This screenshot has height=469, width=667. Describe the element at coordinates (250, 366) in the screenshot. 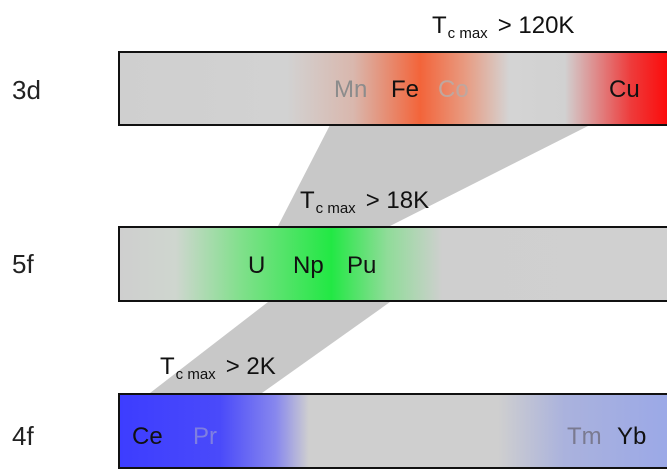

I see `threshold-value: > 2K` at that location.